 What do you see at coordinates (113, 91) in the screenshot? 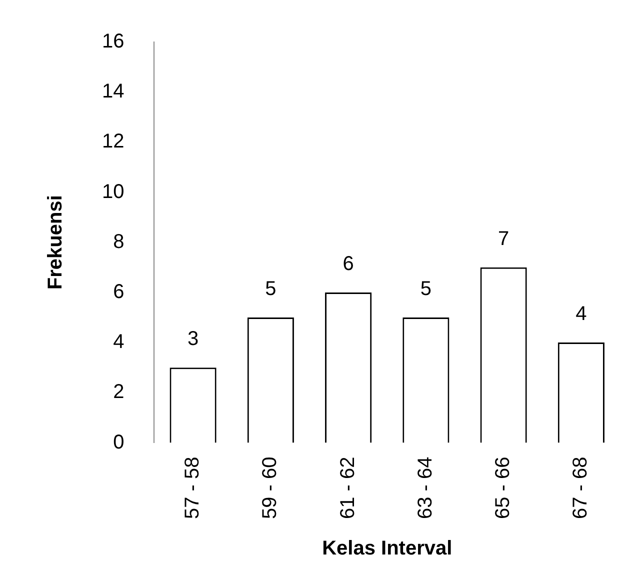
I see `y-tick-label: 14` at bounding box center [113, 91].